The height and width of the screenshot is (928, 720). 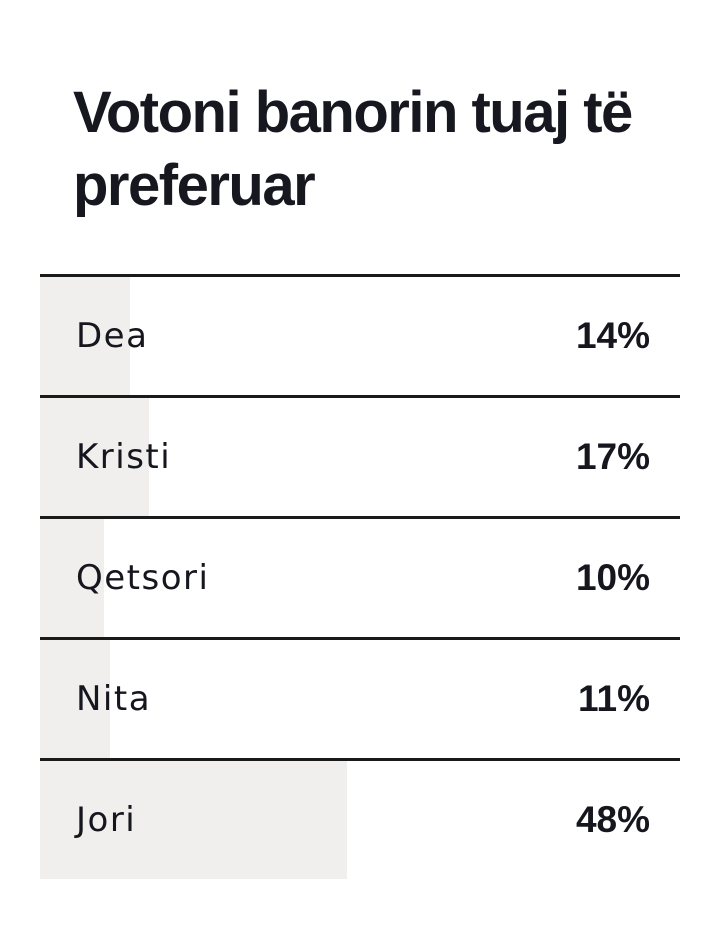 I want to click on poll-option-nita: Nita 11%, so click(x=360, y=697).